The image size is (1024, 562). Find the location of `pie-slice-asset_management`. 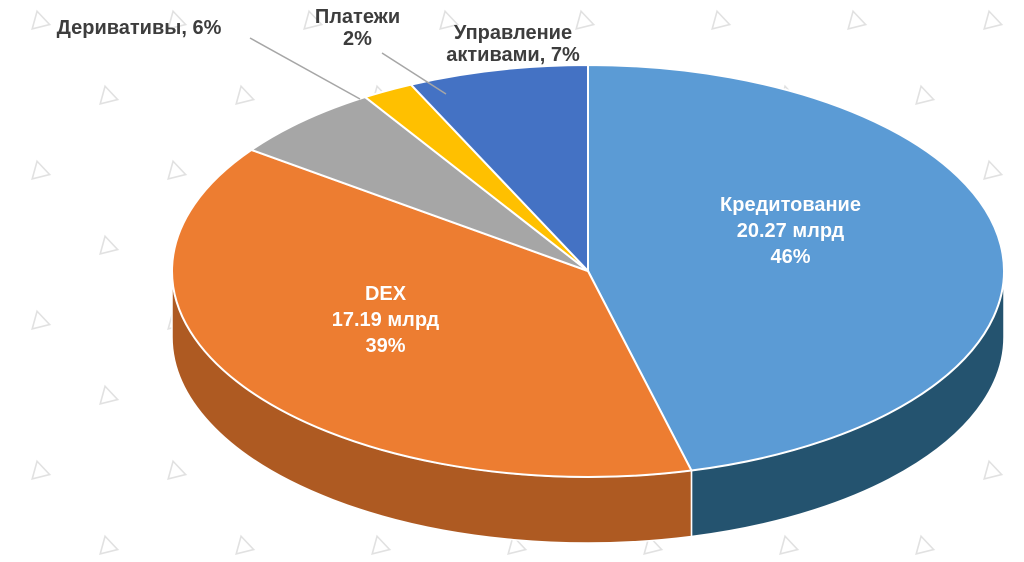

pie-slice-asset_management is located at coordinates (499, 168).